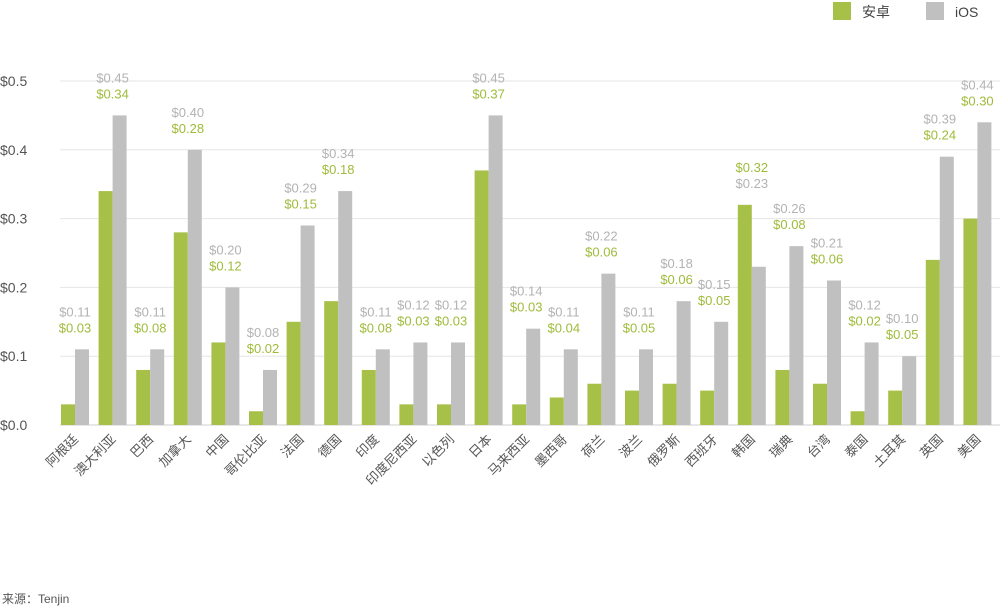 The width and height of the screenshot is (1000, 608). What do you see at coordinates (889, 451) in the screenshot?
I see `x-tick-label: 土耳其` at bounding box center [889, 451].